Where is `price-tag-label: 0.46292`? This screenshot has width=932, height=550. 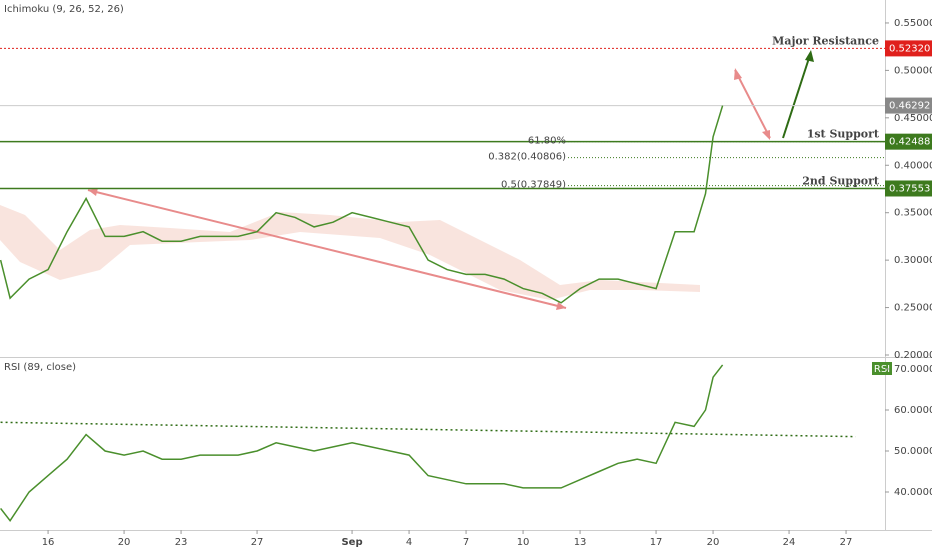 price-tag-label: 0.46292 is located at coordinates (909, 106).